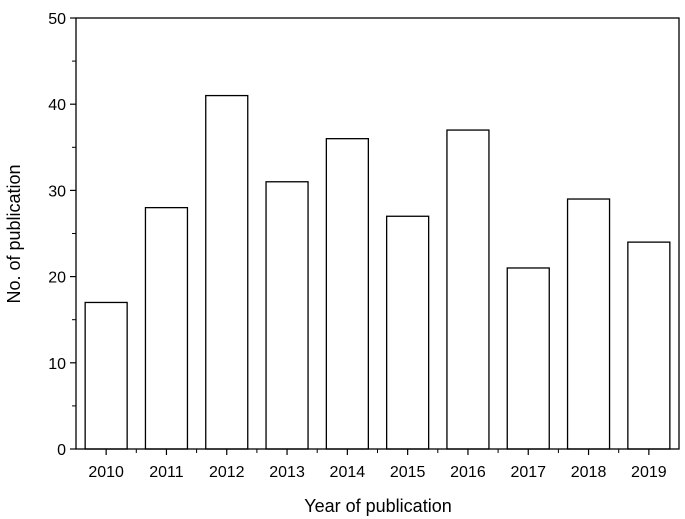  What do you see at coordinates (589, 472) in the screenshot?
I see `x-tick-label-2018: 2018` at bounding box center [589, 472].